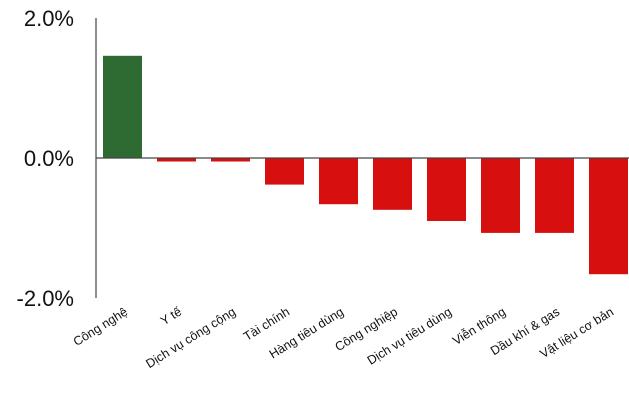 This screenshot has width=629, height=409. I want to click on y-tick-label: -2.0%, so click(45, 298).